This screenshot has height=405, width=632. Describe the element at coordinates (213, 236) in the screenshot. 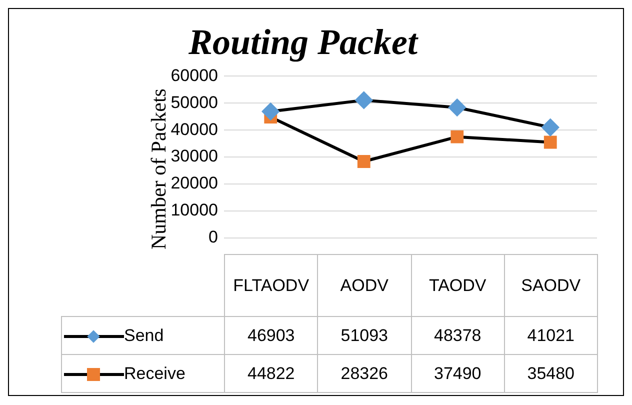

I see `y-tick-label: 0` at that location.